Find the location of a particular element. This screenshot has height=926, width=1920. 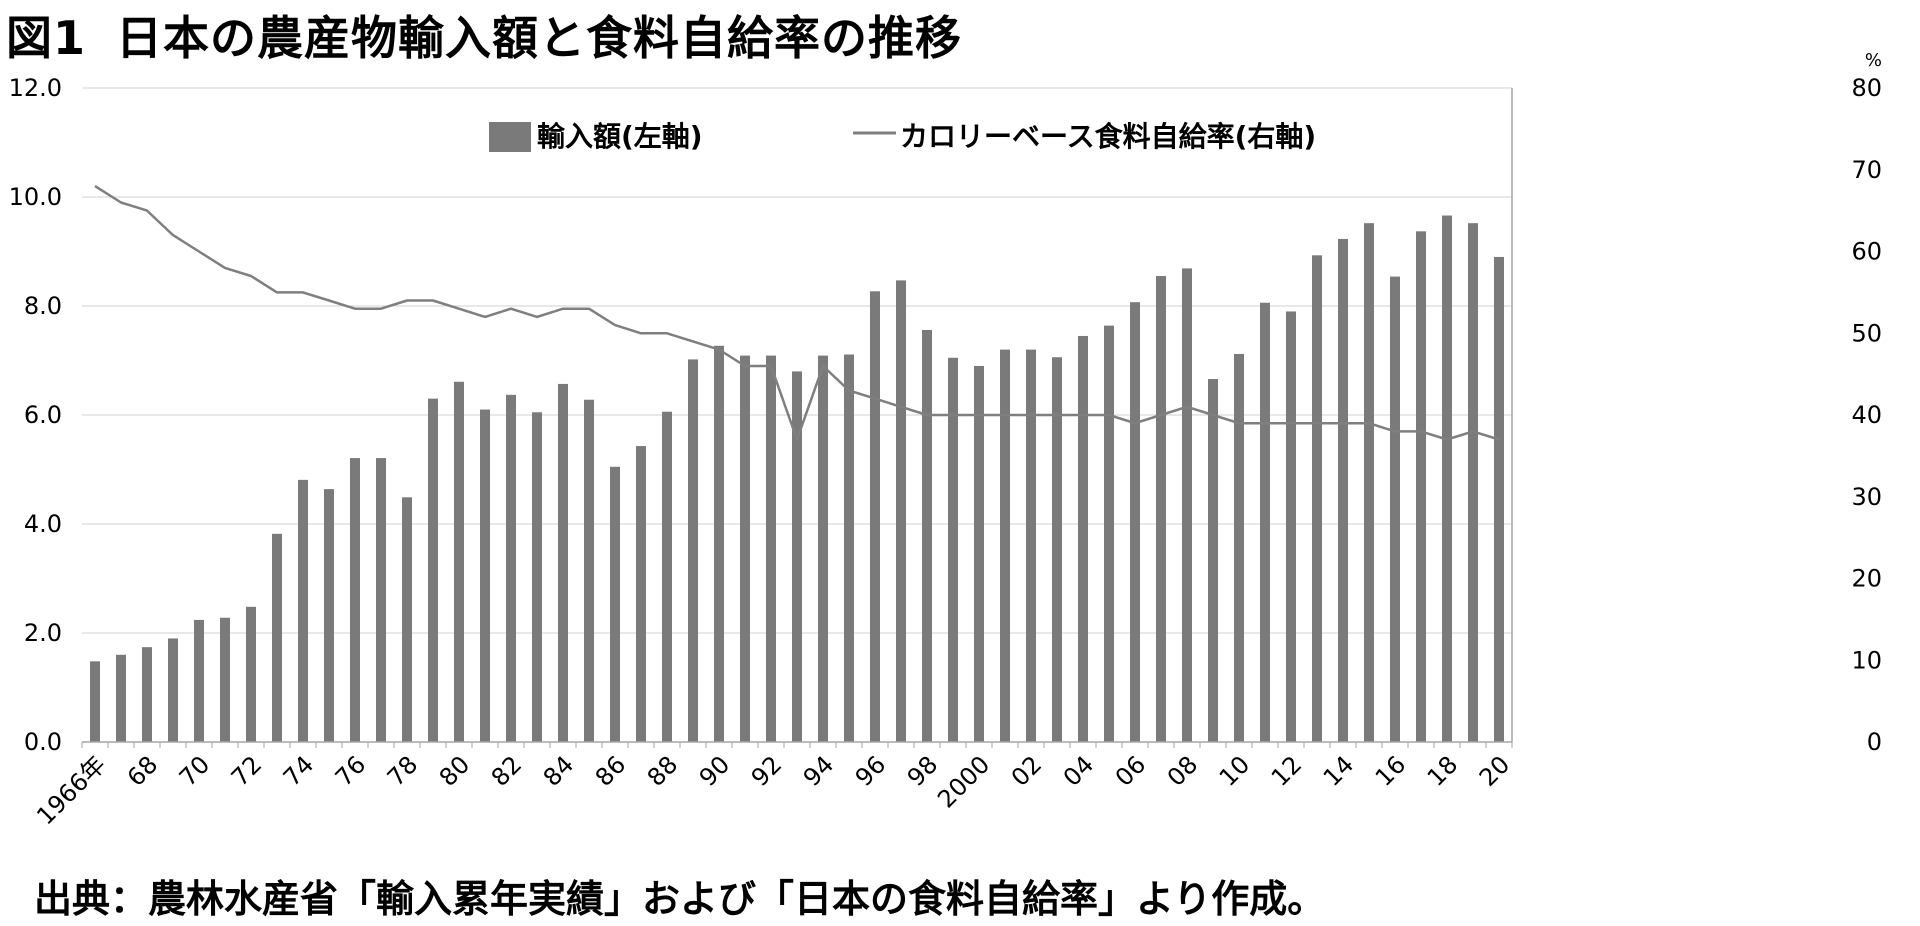

y-left-tick-label: 10.0 is located at coordinates (35, 197).